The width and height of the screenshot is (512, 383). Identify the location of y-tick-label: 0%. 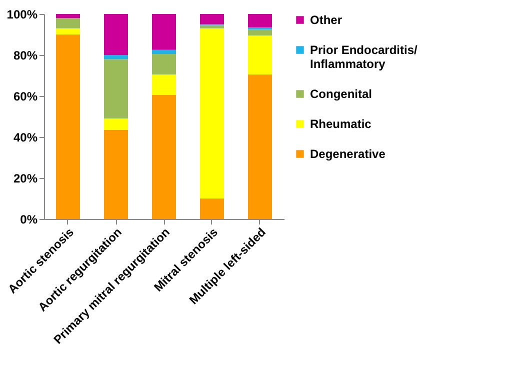
(29, 219).